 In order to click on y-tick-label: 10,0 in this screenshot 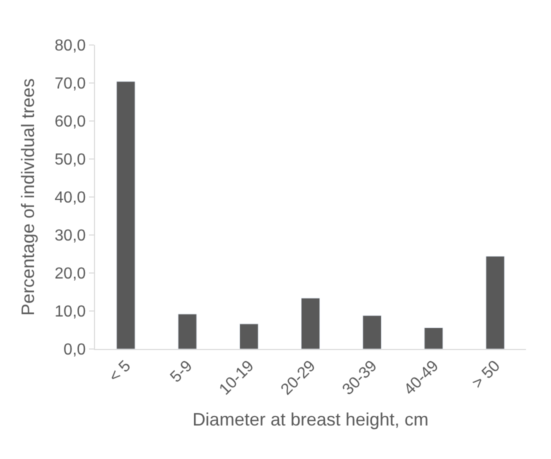, I will do `click(70, 312)`.